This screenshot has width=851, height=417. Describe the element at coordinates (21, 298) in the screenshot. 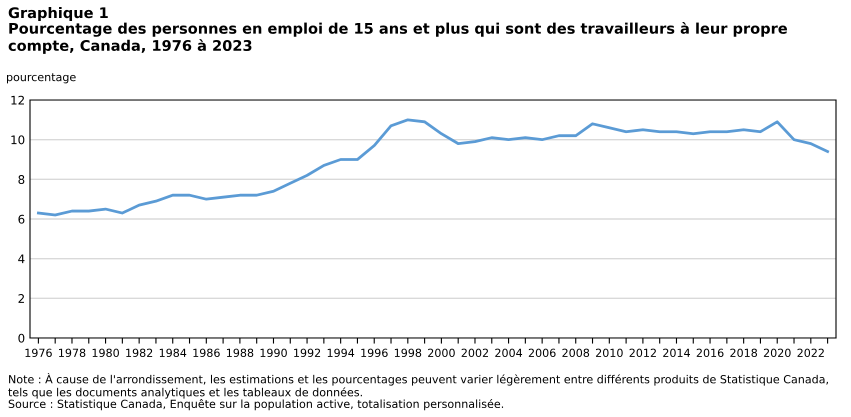

I see `y-tick-label: 2` at that location.